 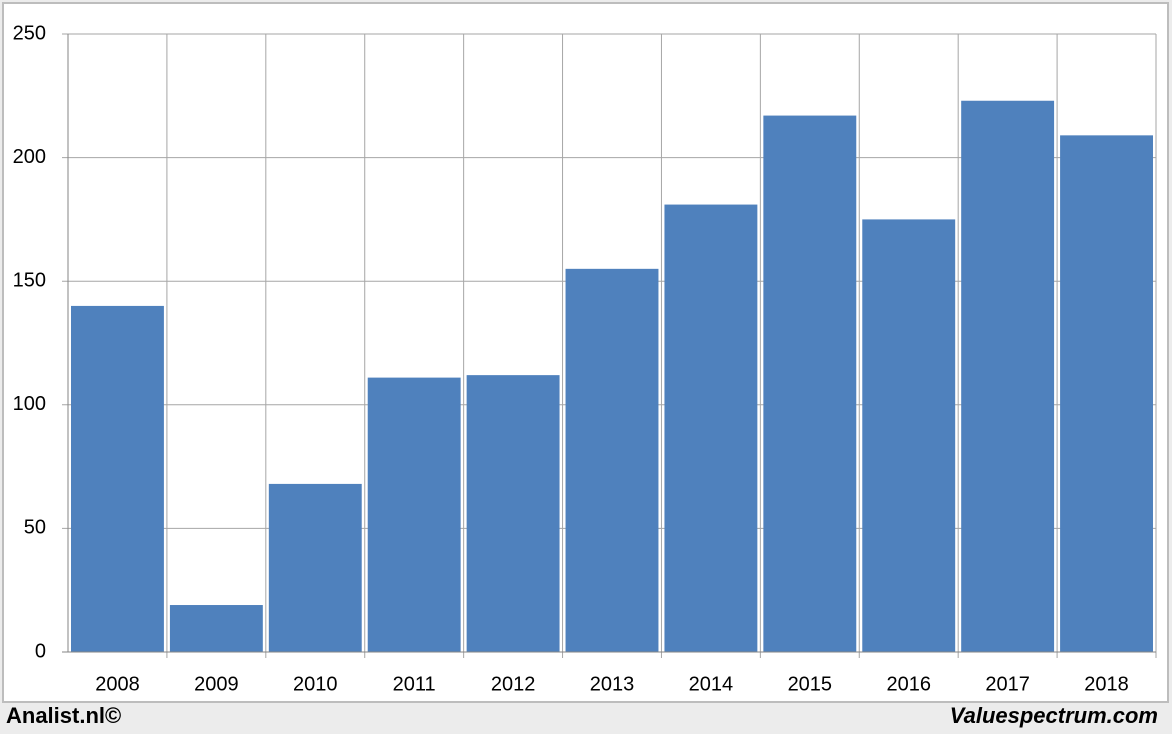 I want to click on x-tick-label: 2011, so click(x=414, y=684).